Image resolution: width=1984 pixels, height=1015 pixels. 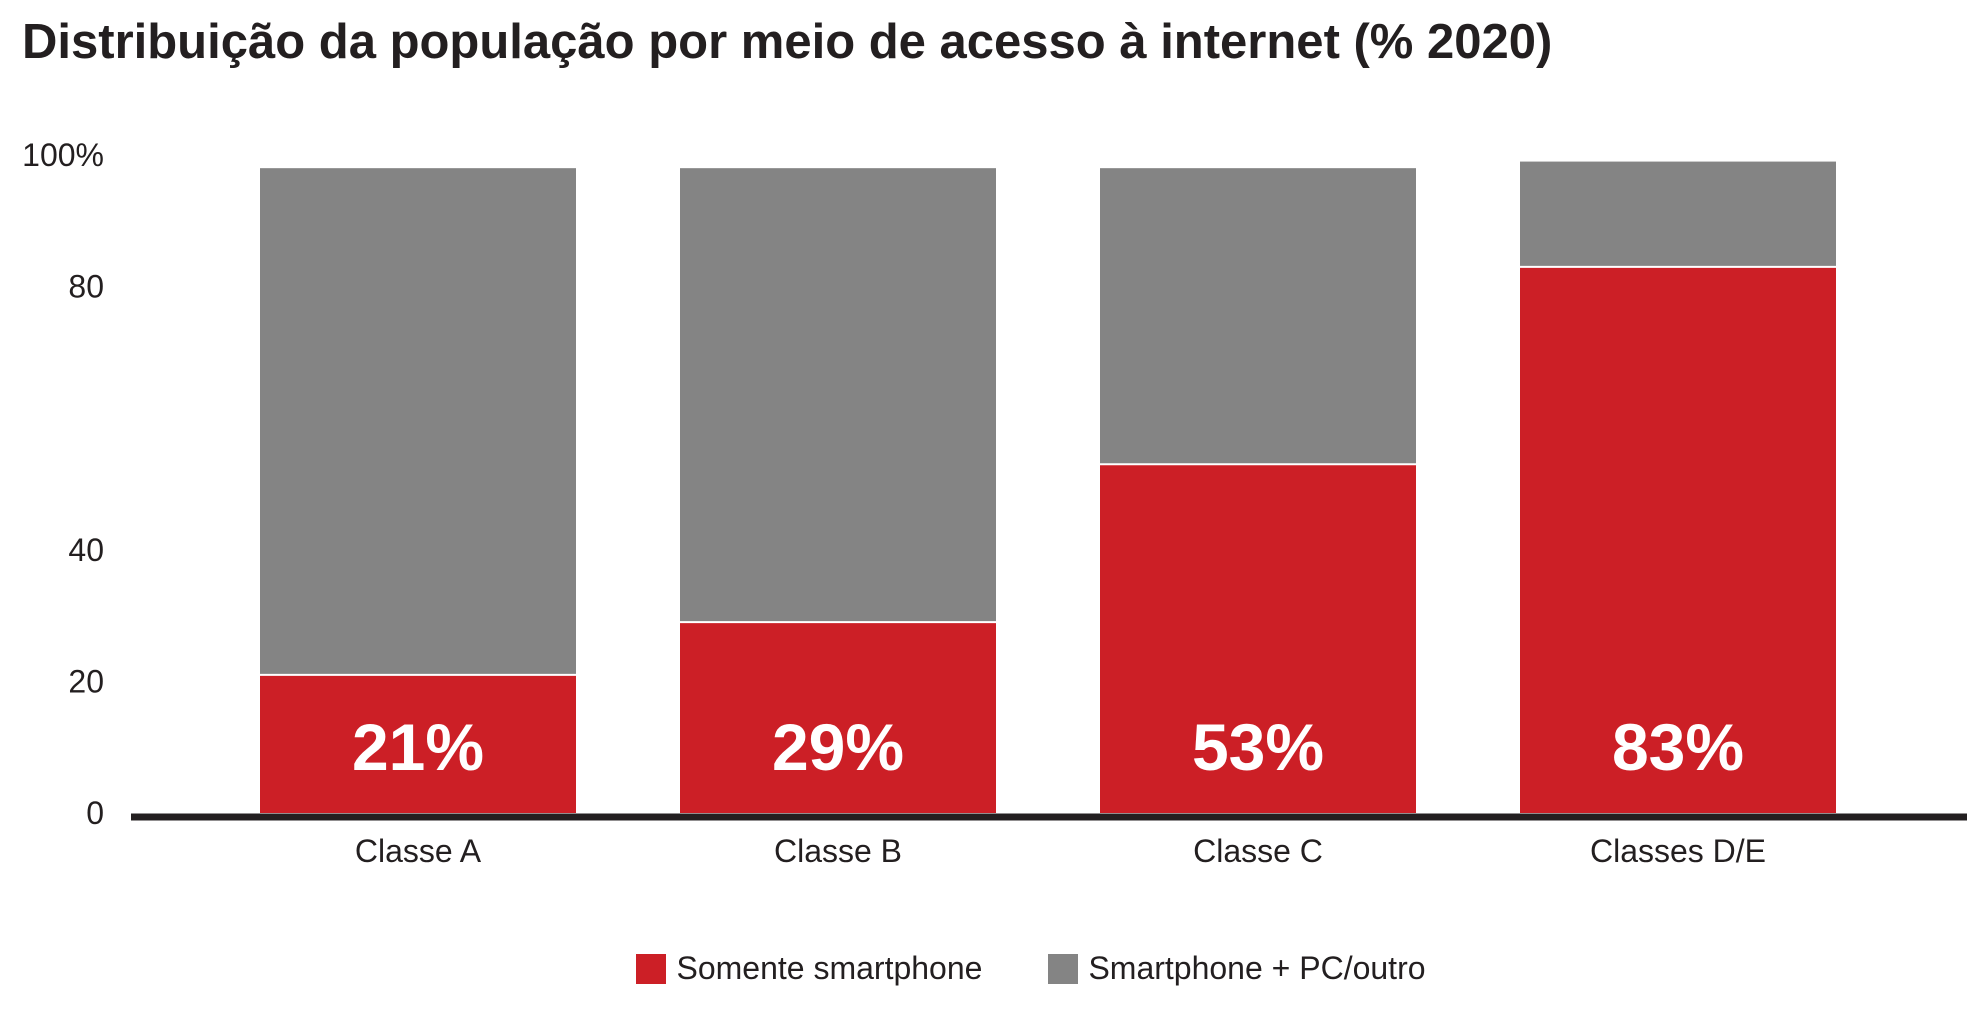 What do you see at coordinates (1258, 851) in the screenshot?
I see `x-category-label: Classe C` at bounding box center [1258, 851].